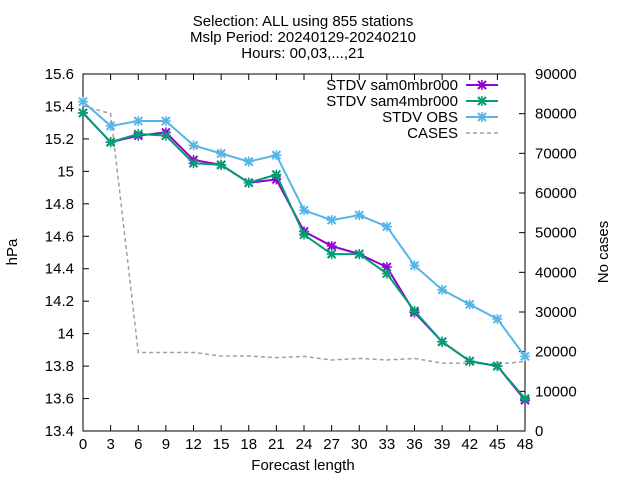  What do you see at coordinates (469, 444) in the screenshot?
I see `x-tick-label: 42` at bounding box center [469, 444].